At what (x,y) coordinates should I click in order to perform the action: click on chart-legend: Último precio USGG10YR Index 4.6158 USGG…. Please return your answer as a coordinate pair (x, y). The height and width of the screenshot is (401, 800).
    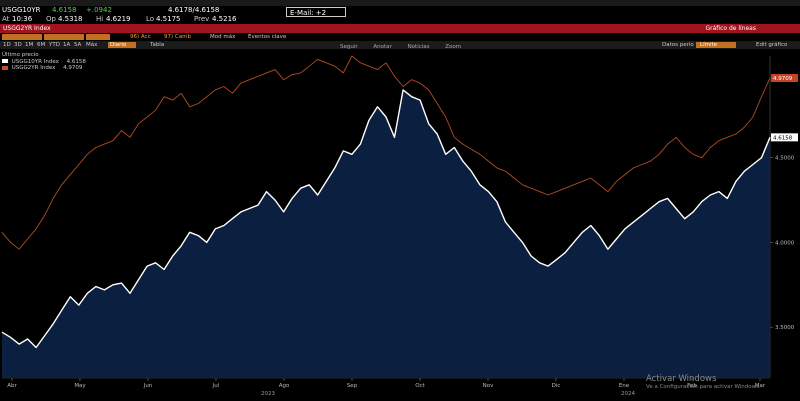
    Looking at the image, I should click on (44, 62).